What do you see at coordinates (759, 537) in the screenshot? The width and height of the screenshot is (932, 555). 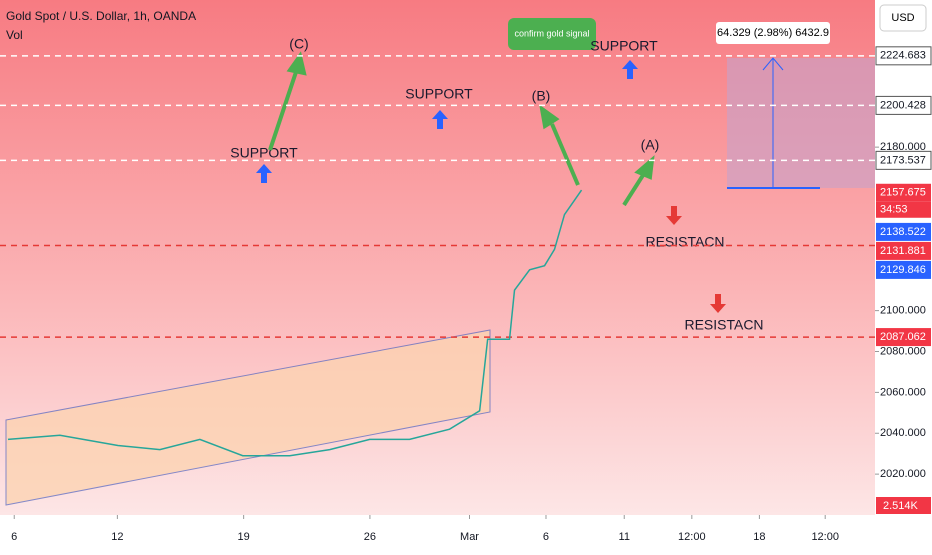 I see `x-tick-label: 18` at bounding box center [759, 537].